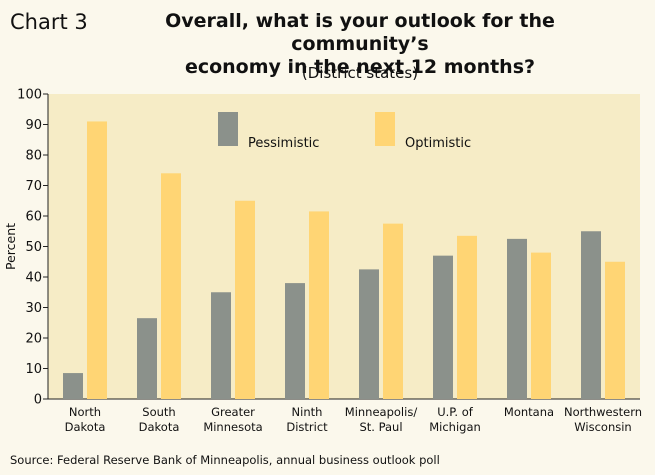 The height and width of the screenshot is (475, 655). Describe the element at coordinates (38, 400) in the screenshot. I see `y-tick-label: 0` at that location.